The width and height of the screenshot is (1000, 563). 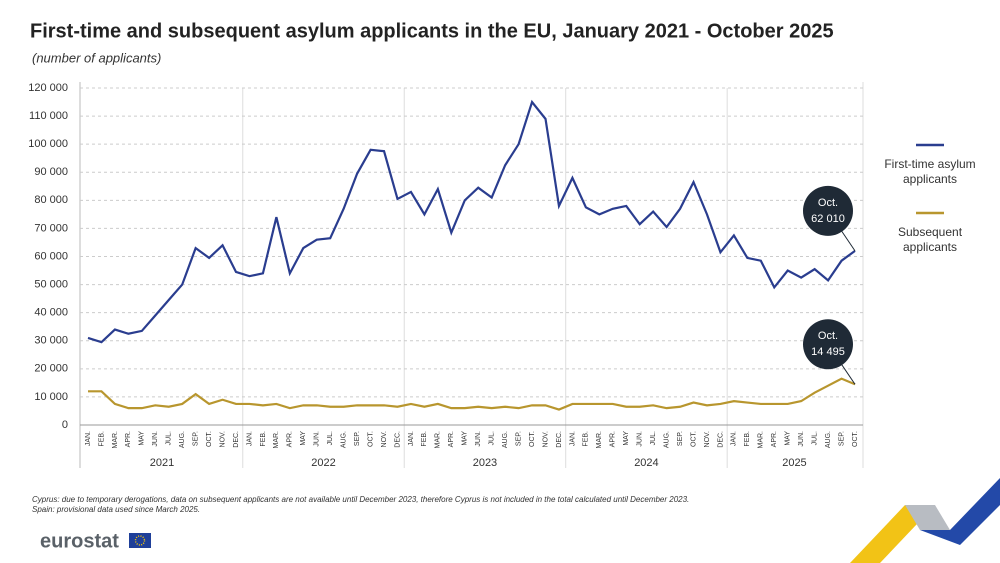 I want to click on y-tick-label: 0, so click(x=65, y=425).